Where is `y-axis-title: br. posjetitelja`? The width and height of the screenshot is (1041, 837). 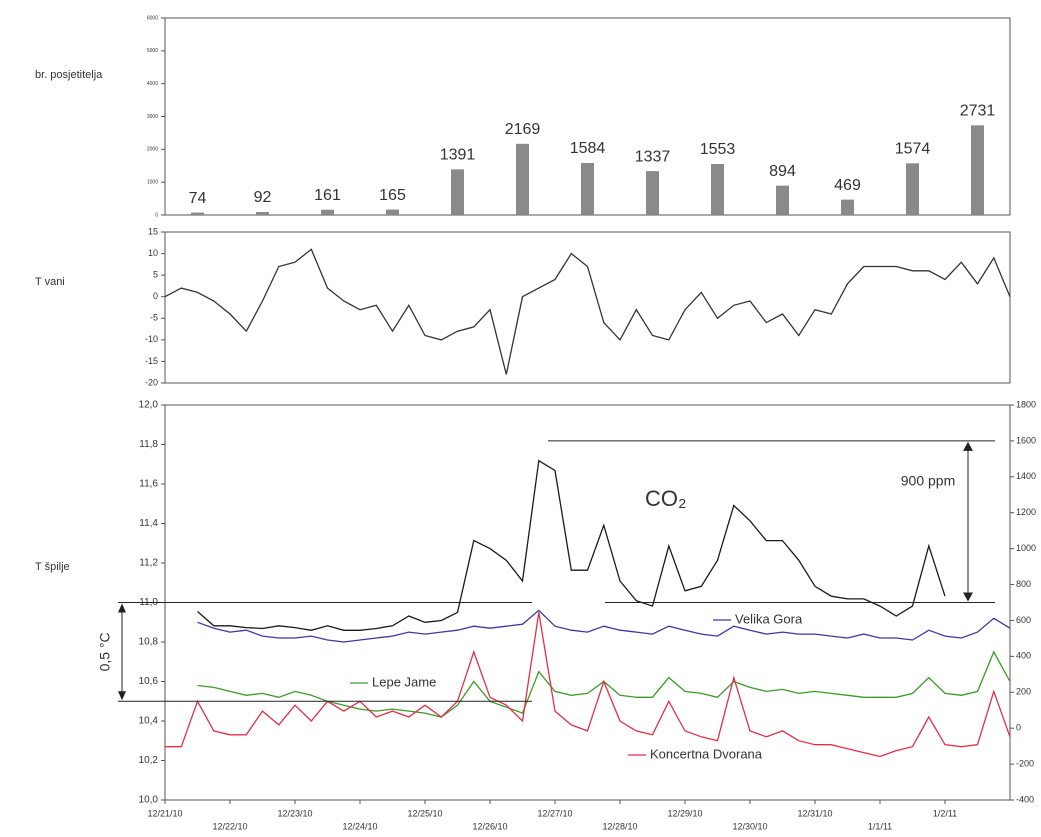 y-axis-title: br. posjetitelja is located at coordinates (69, 75).